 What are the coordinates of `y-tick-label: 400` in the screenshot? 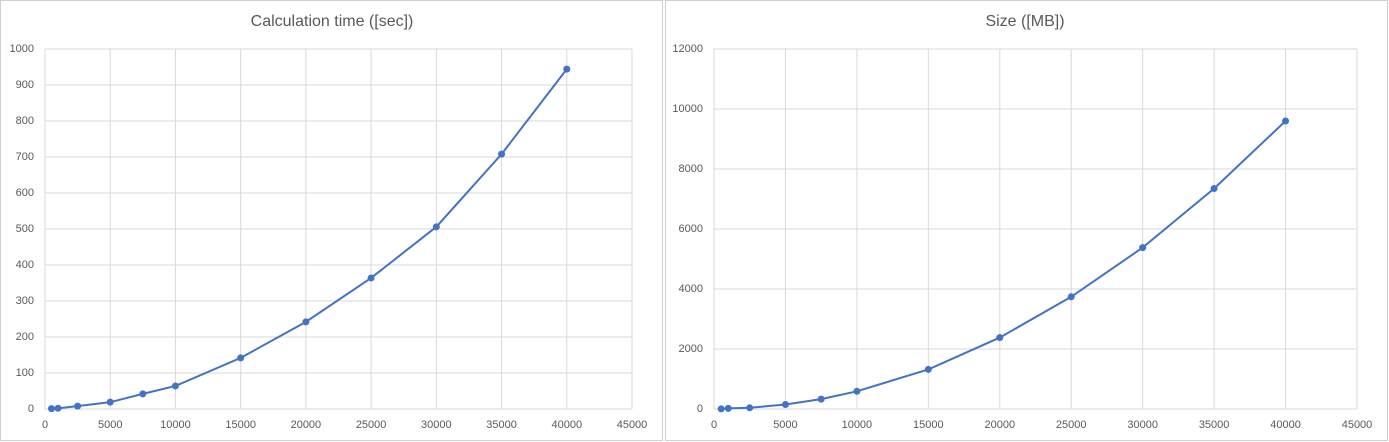 It's located at (25, 265).